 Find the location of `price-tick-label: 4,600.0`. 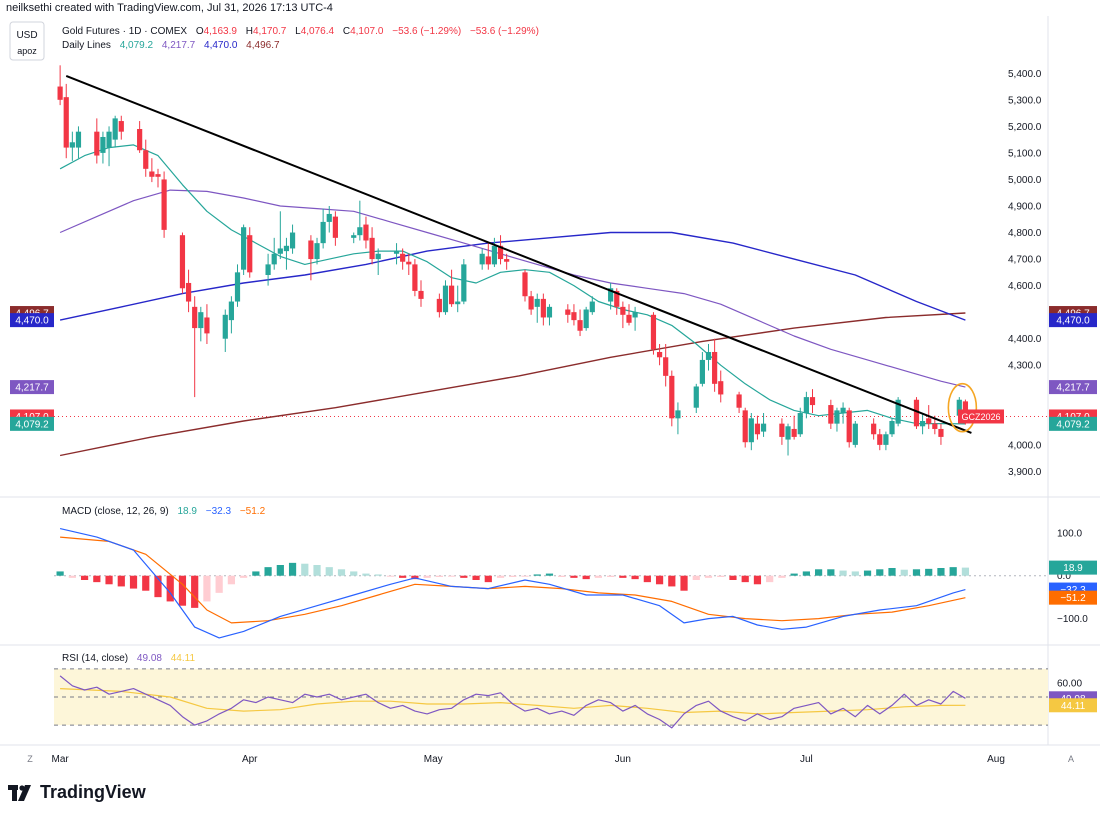

price-tick-label: 4,600.0 is located at coordinates (1025, 286).